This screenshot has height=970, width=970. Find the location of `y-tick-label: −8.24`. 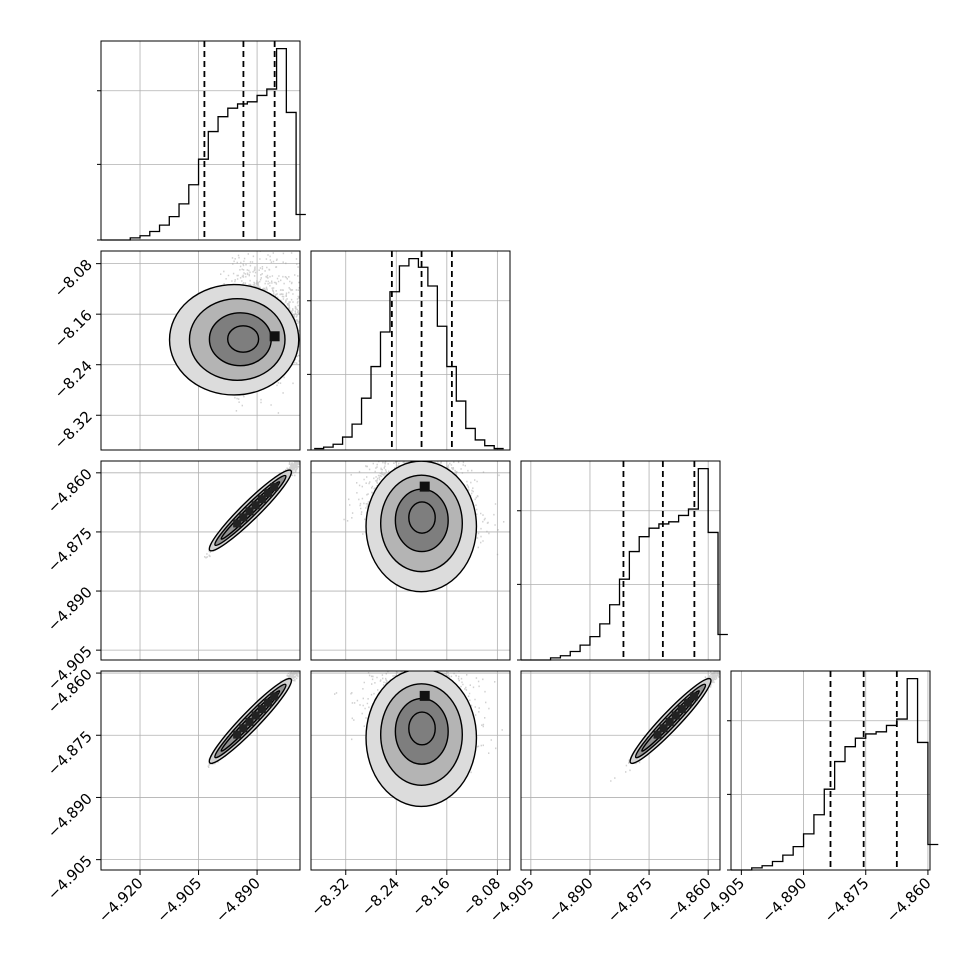

y-tick-label: −8.24 is located at coordinates (73, 379).